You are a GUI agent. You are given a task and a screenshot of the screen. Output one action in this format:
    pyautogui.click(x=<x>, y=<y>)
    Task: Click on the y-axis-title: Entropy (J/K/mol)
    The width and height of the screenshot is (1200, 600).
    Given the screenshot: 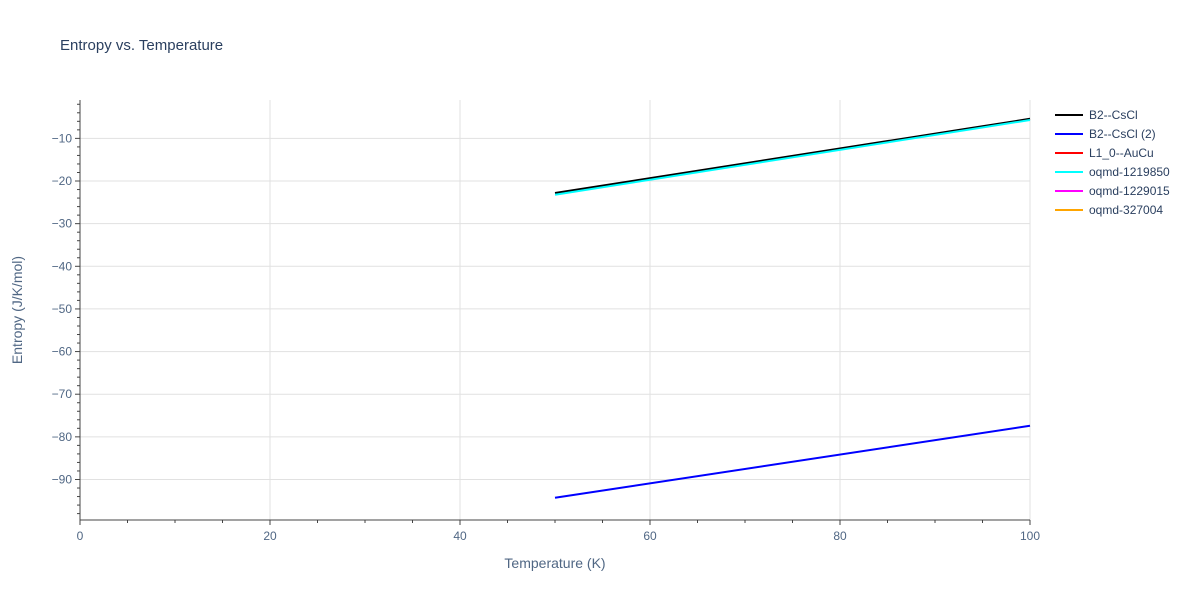 What is the action you would take?
    pyautogui.click(x=17, y=310)
    